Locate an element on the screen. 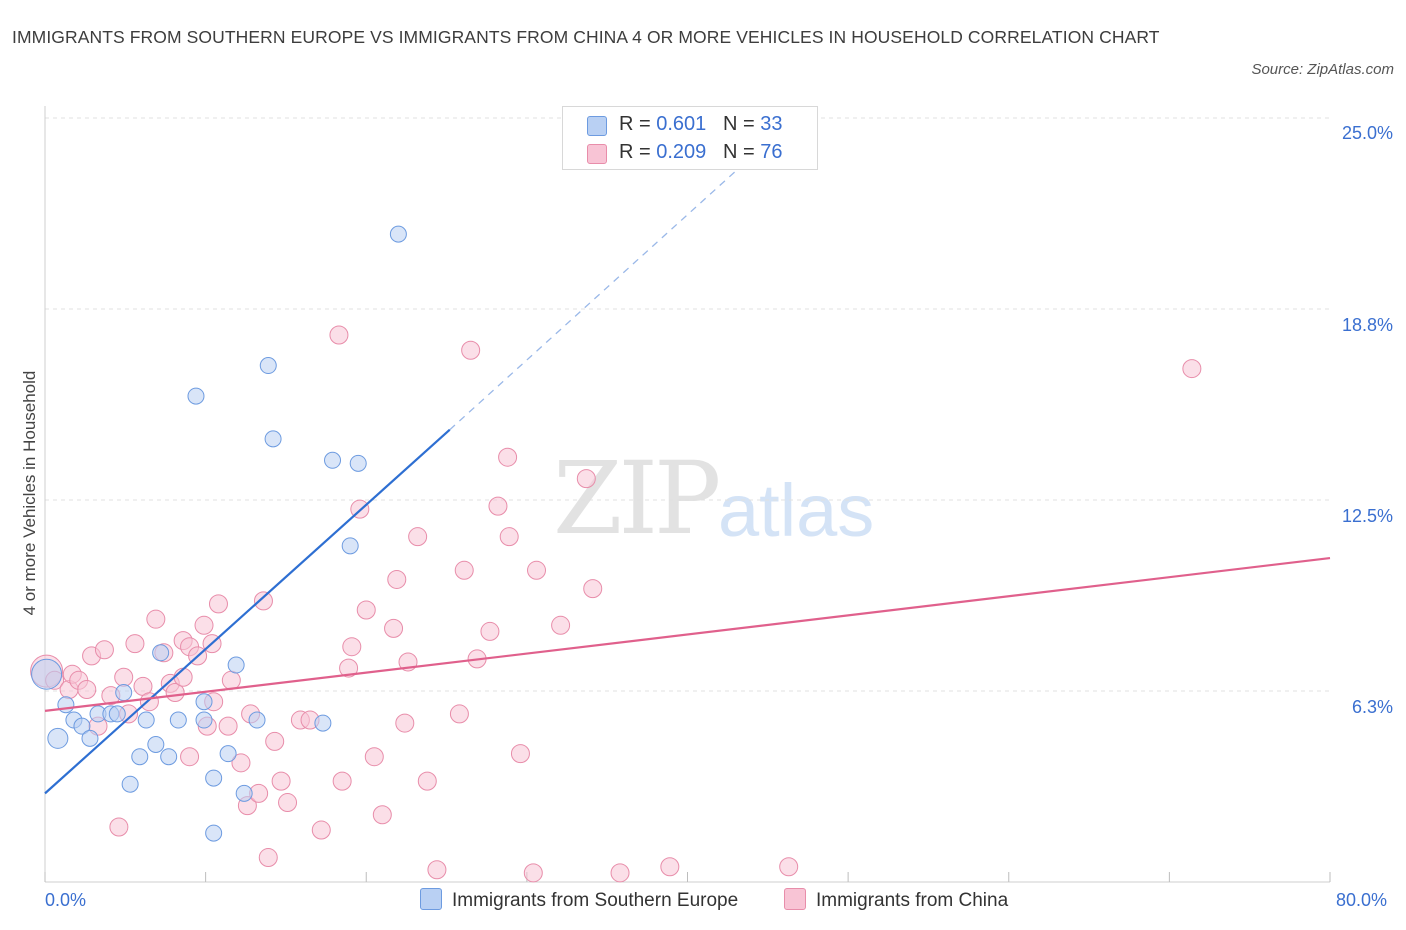  trend-line-southern-europe-extension is located at coordinates (597, 297).